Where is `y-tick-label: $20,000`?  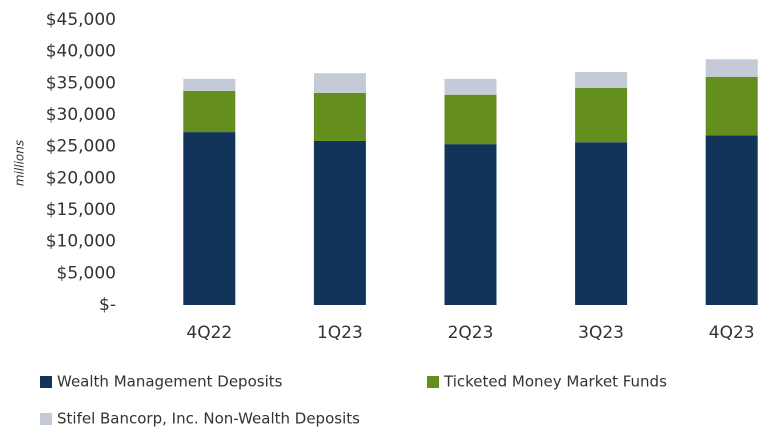
y-tick-label: $20,000 is located at coordinates (81, 178).